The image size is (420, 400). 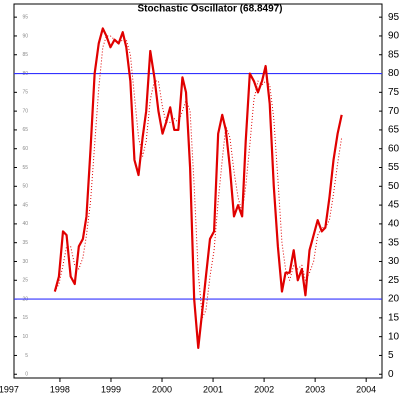 What do you see at coordinates (264, 389) in the screenshot?
I see `x-tick-label: 2002` at bounding box center [264, 389].